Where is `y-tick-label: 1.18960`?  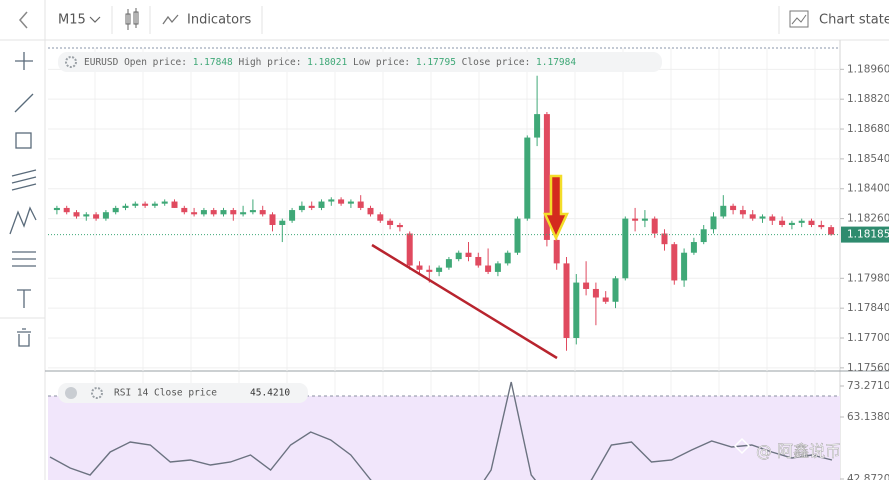
y-tick-label: 1.18960 is located at coordinates (868, 69).